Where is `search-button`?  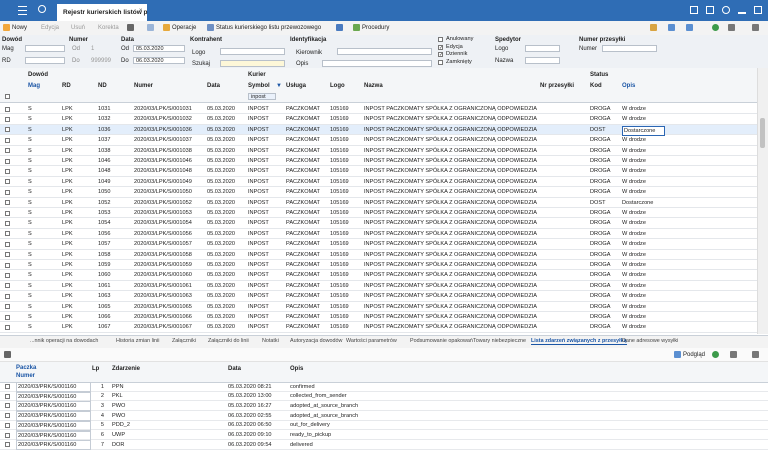
search-button is located at coordinates (42, 9).